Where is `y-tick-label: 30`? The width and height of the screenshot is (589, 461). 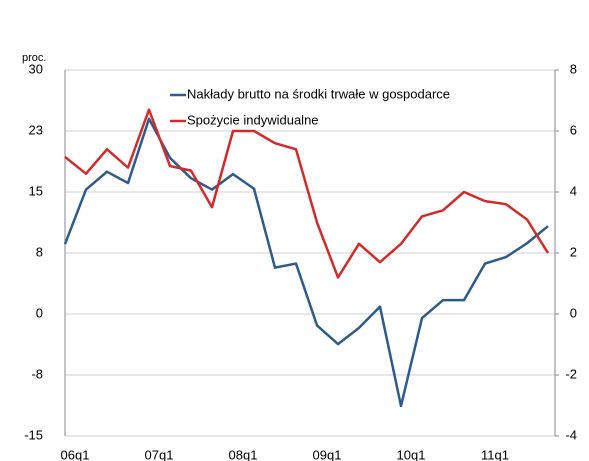
y-tick-label: 30 is located at coordinates (36, 68).